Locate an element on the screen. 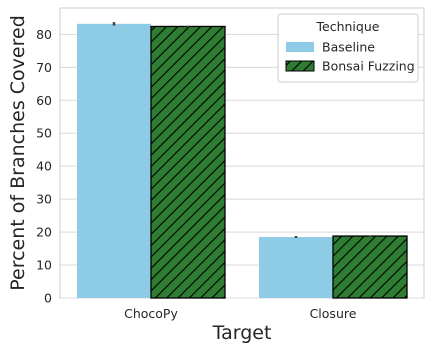 The width and height of the screenshot is (431, 343). y-tick-label: 40 is located at coordinates (44, 166).